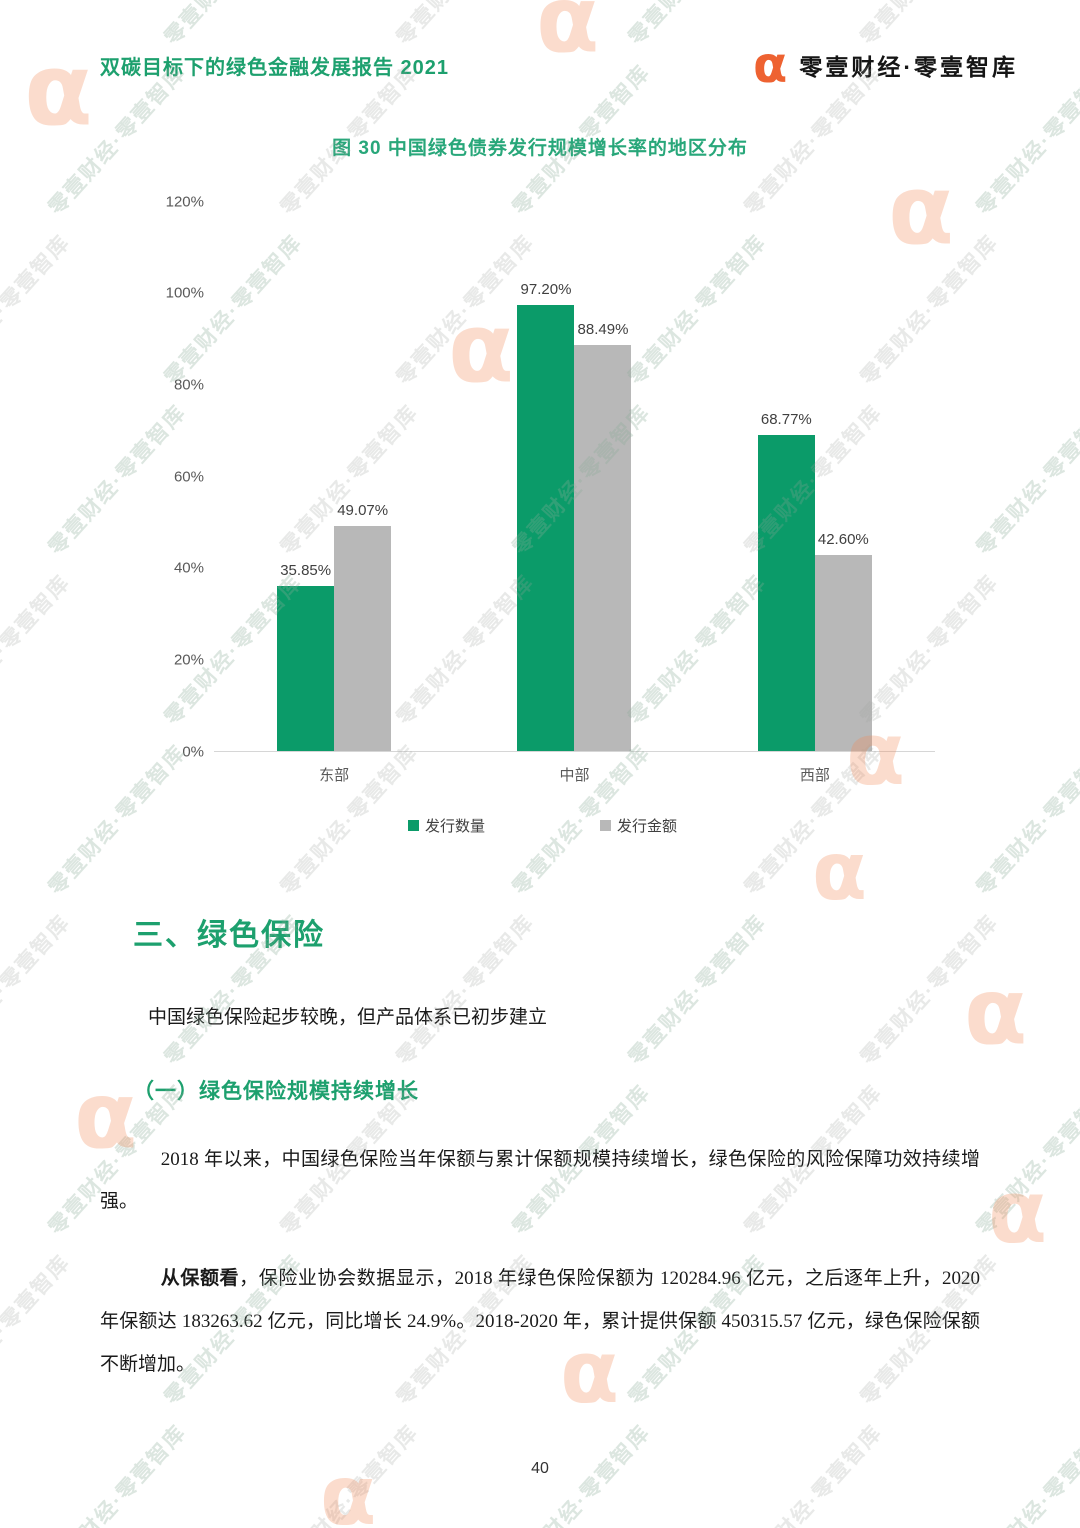 The width and height of the screenshot is (1080, 1528). Describe the element at coordinates (814, 775) in the screenshot. I see `category-label: 西部` at that location.